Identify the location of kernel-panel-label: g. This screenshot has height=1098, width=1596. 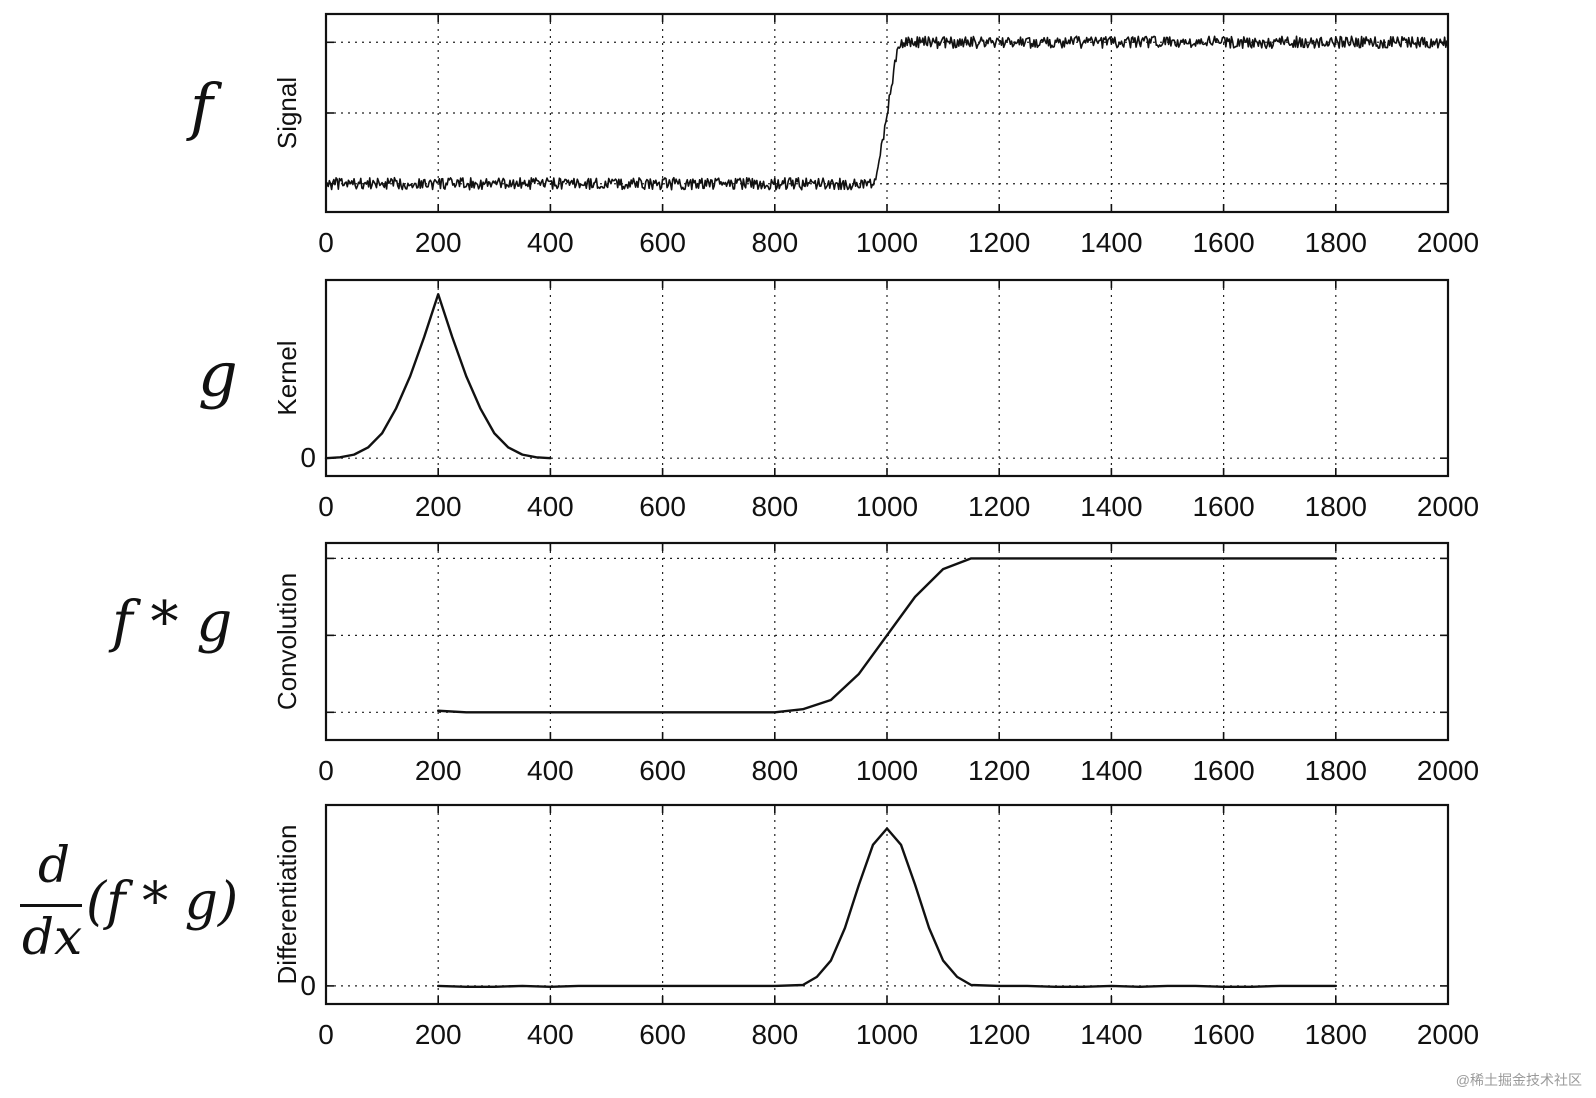
(218, 374).